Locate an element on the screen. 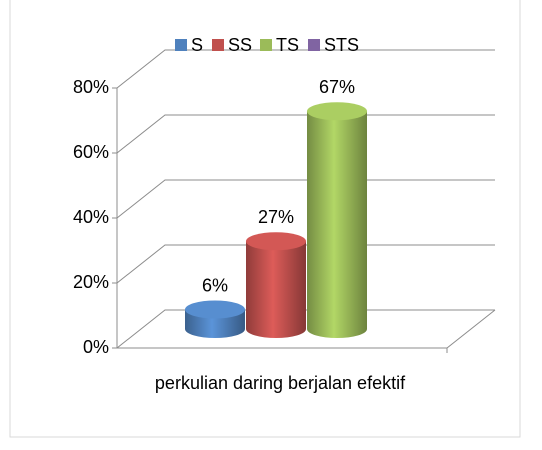  y-tick-label: 60% is located at coordinates (91, 152).